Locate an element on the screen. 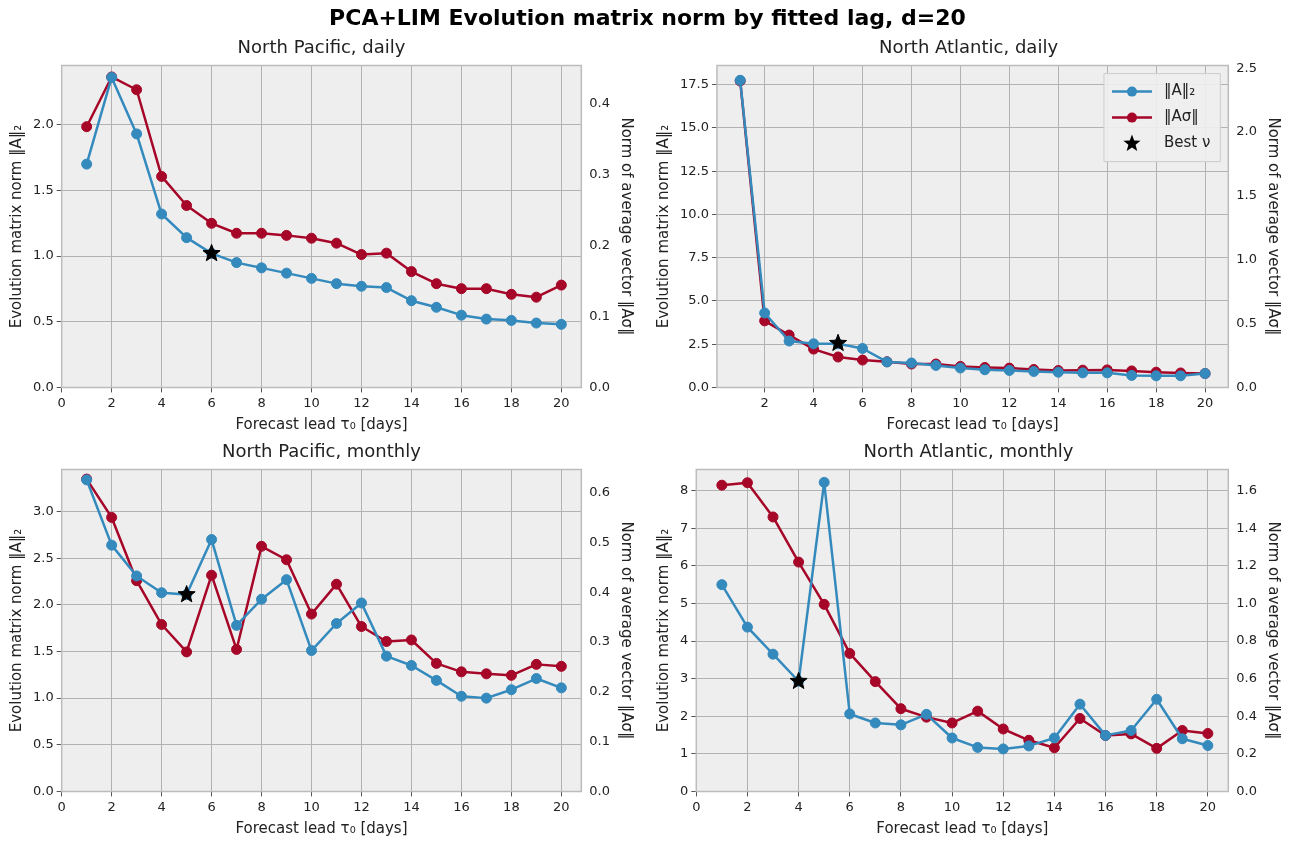 This screenshot has height=847, width=1295. y-tick-label: 2 is located at coordinates (684, 715).